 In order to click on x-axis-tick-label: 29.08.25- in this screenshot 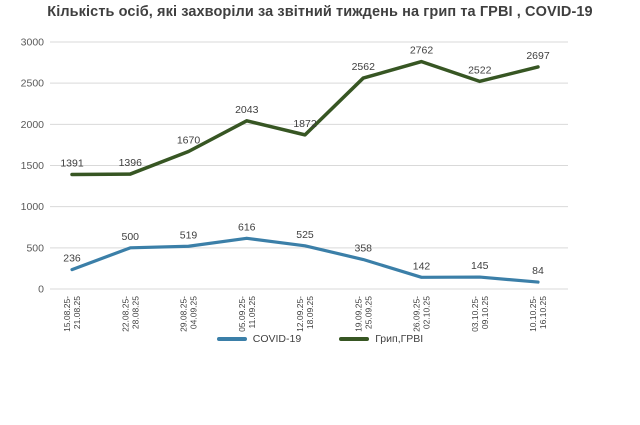, I will do `click(184, 314)`.